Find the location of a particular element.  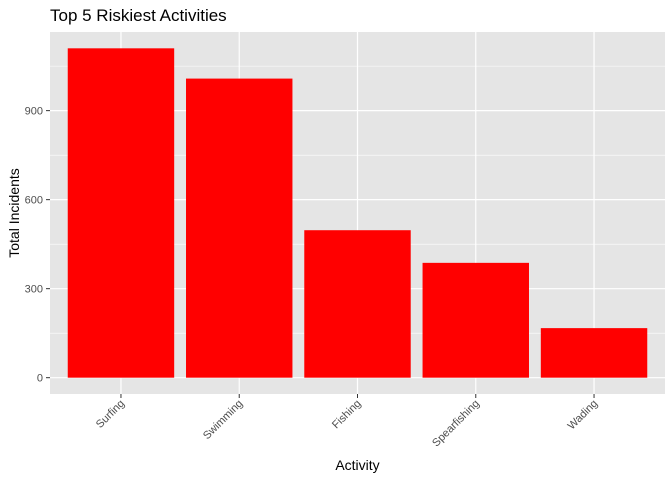

y-tick-label: 900 is located at coordinates (34, 112).